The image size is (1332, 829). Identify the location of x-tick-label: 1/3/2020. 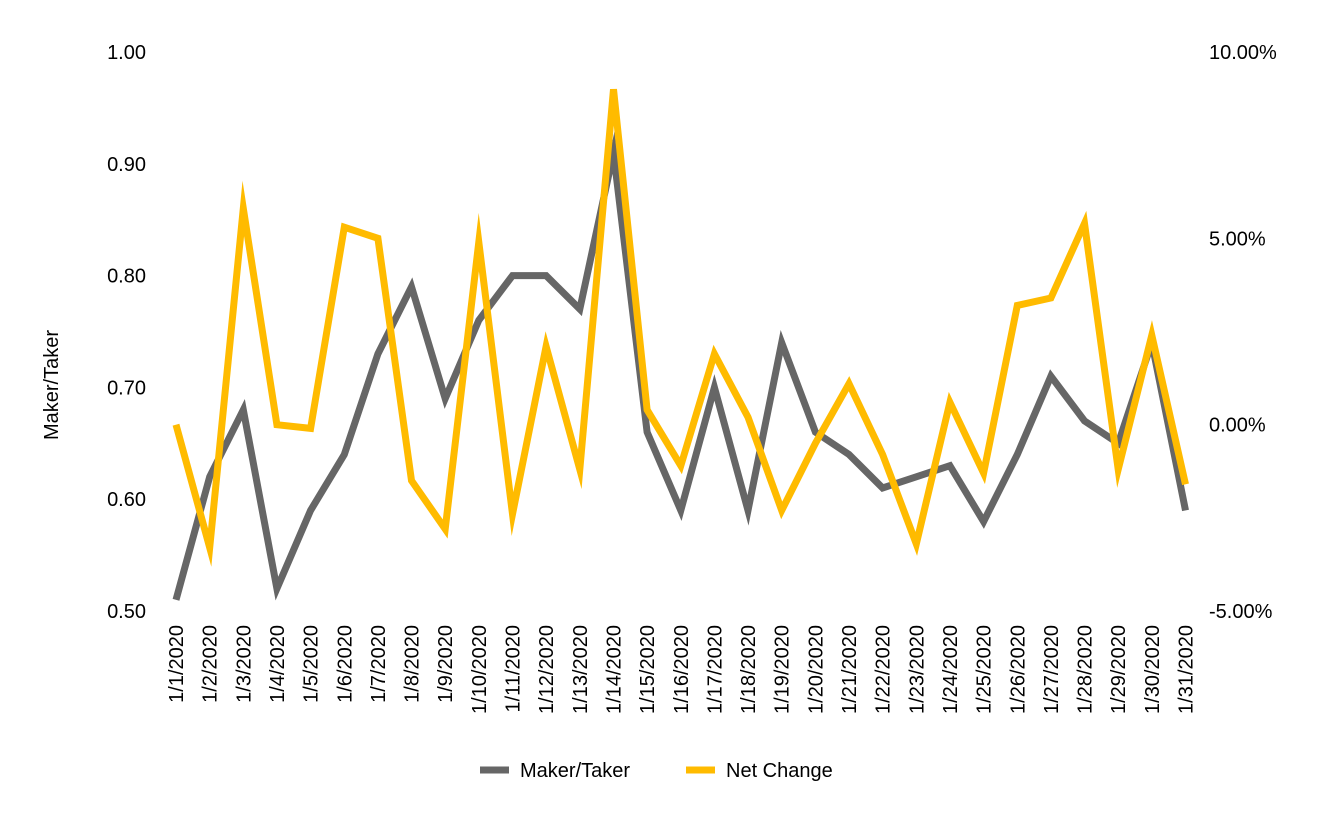
(244, 664).